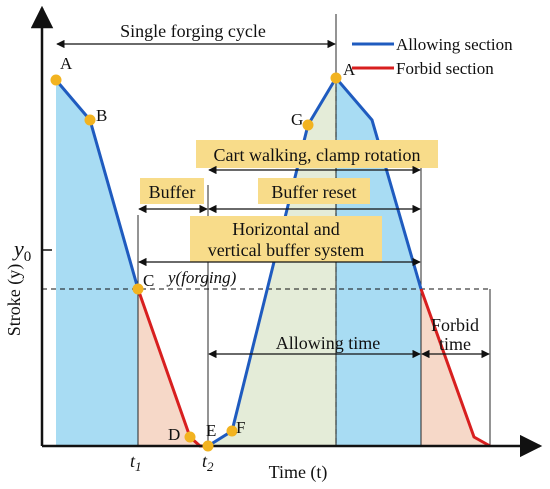 This screenshot has width=550, height=489. Describe the element at coordinates (148, 280) in the screenshot. I see `point-label-C: C` at that location.